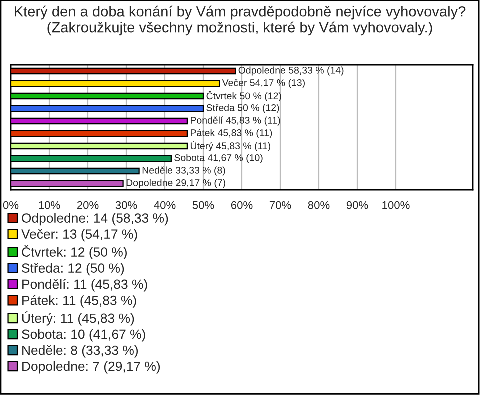  I want to click on data-label: Pátek 45,83 % (11), so click(231, 133).